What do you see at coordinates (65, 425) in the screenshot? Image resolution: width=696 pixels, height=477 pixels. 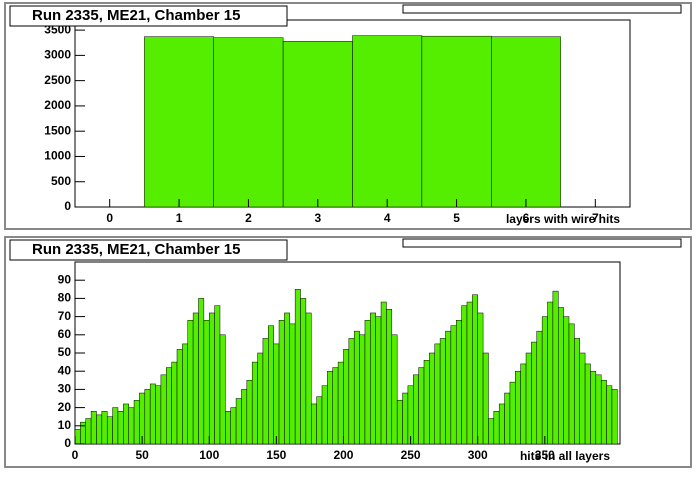 I see `y-tick-label: 10` at bounding box center [65, 425].